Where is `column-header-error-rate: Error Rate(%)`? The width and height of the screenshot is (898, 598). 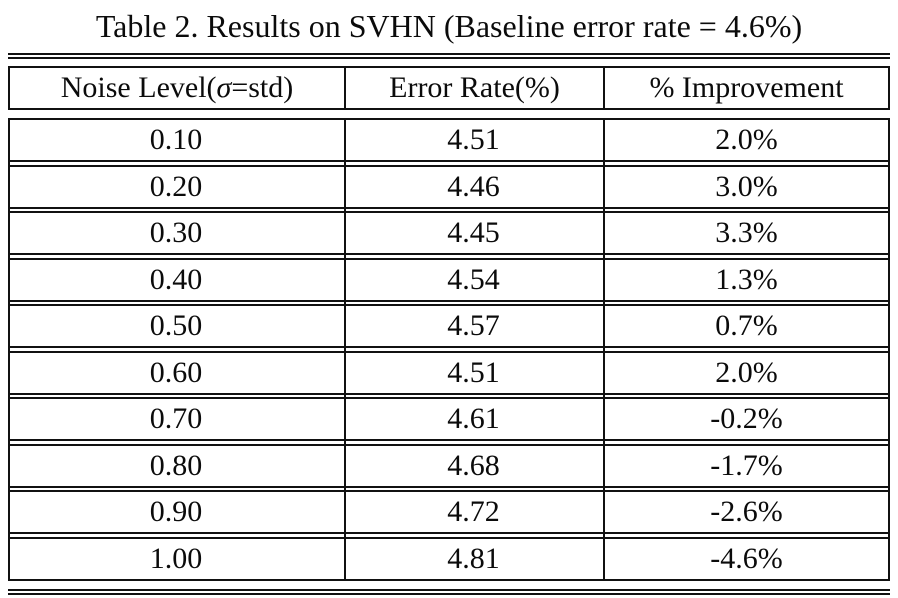
column-header-error-rate: Error Rate(%) is located at coordinates (473, 88).